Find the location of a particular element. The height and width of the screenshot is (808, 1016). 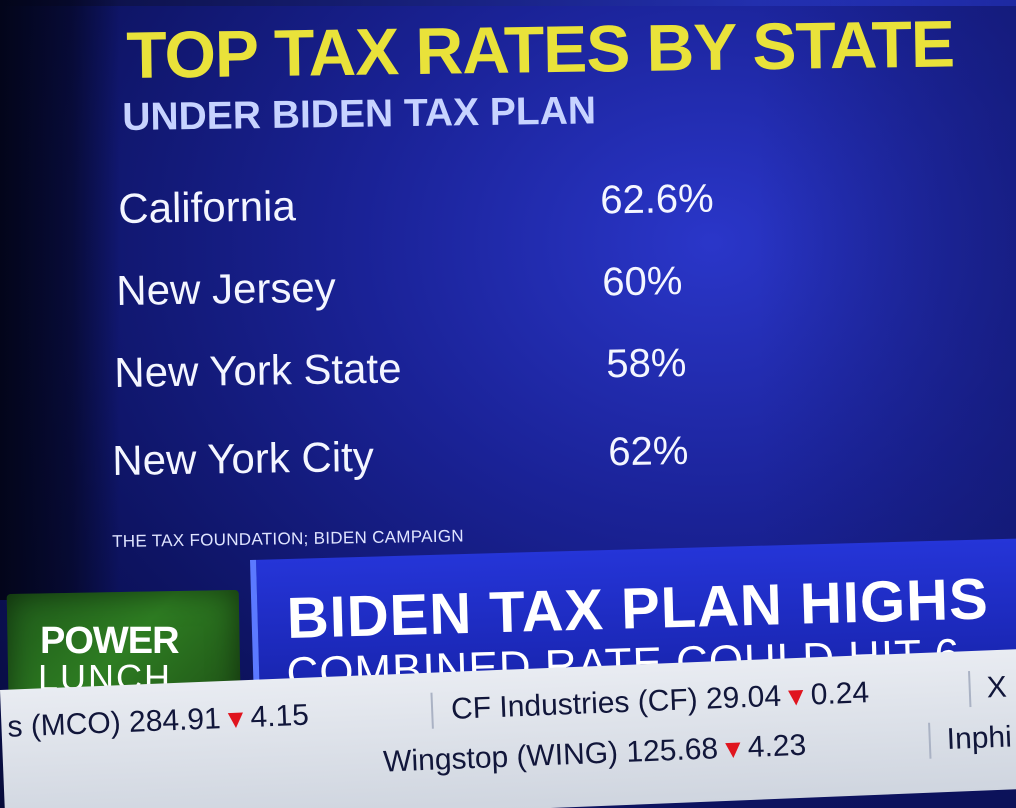

ticker-name: X is located at coordinates (997, 687).